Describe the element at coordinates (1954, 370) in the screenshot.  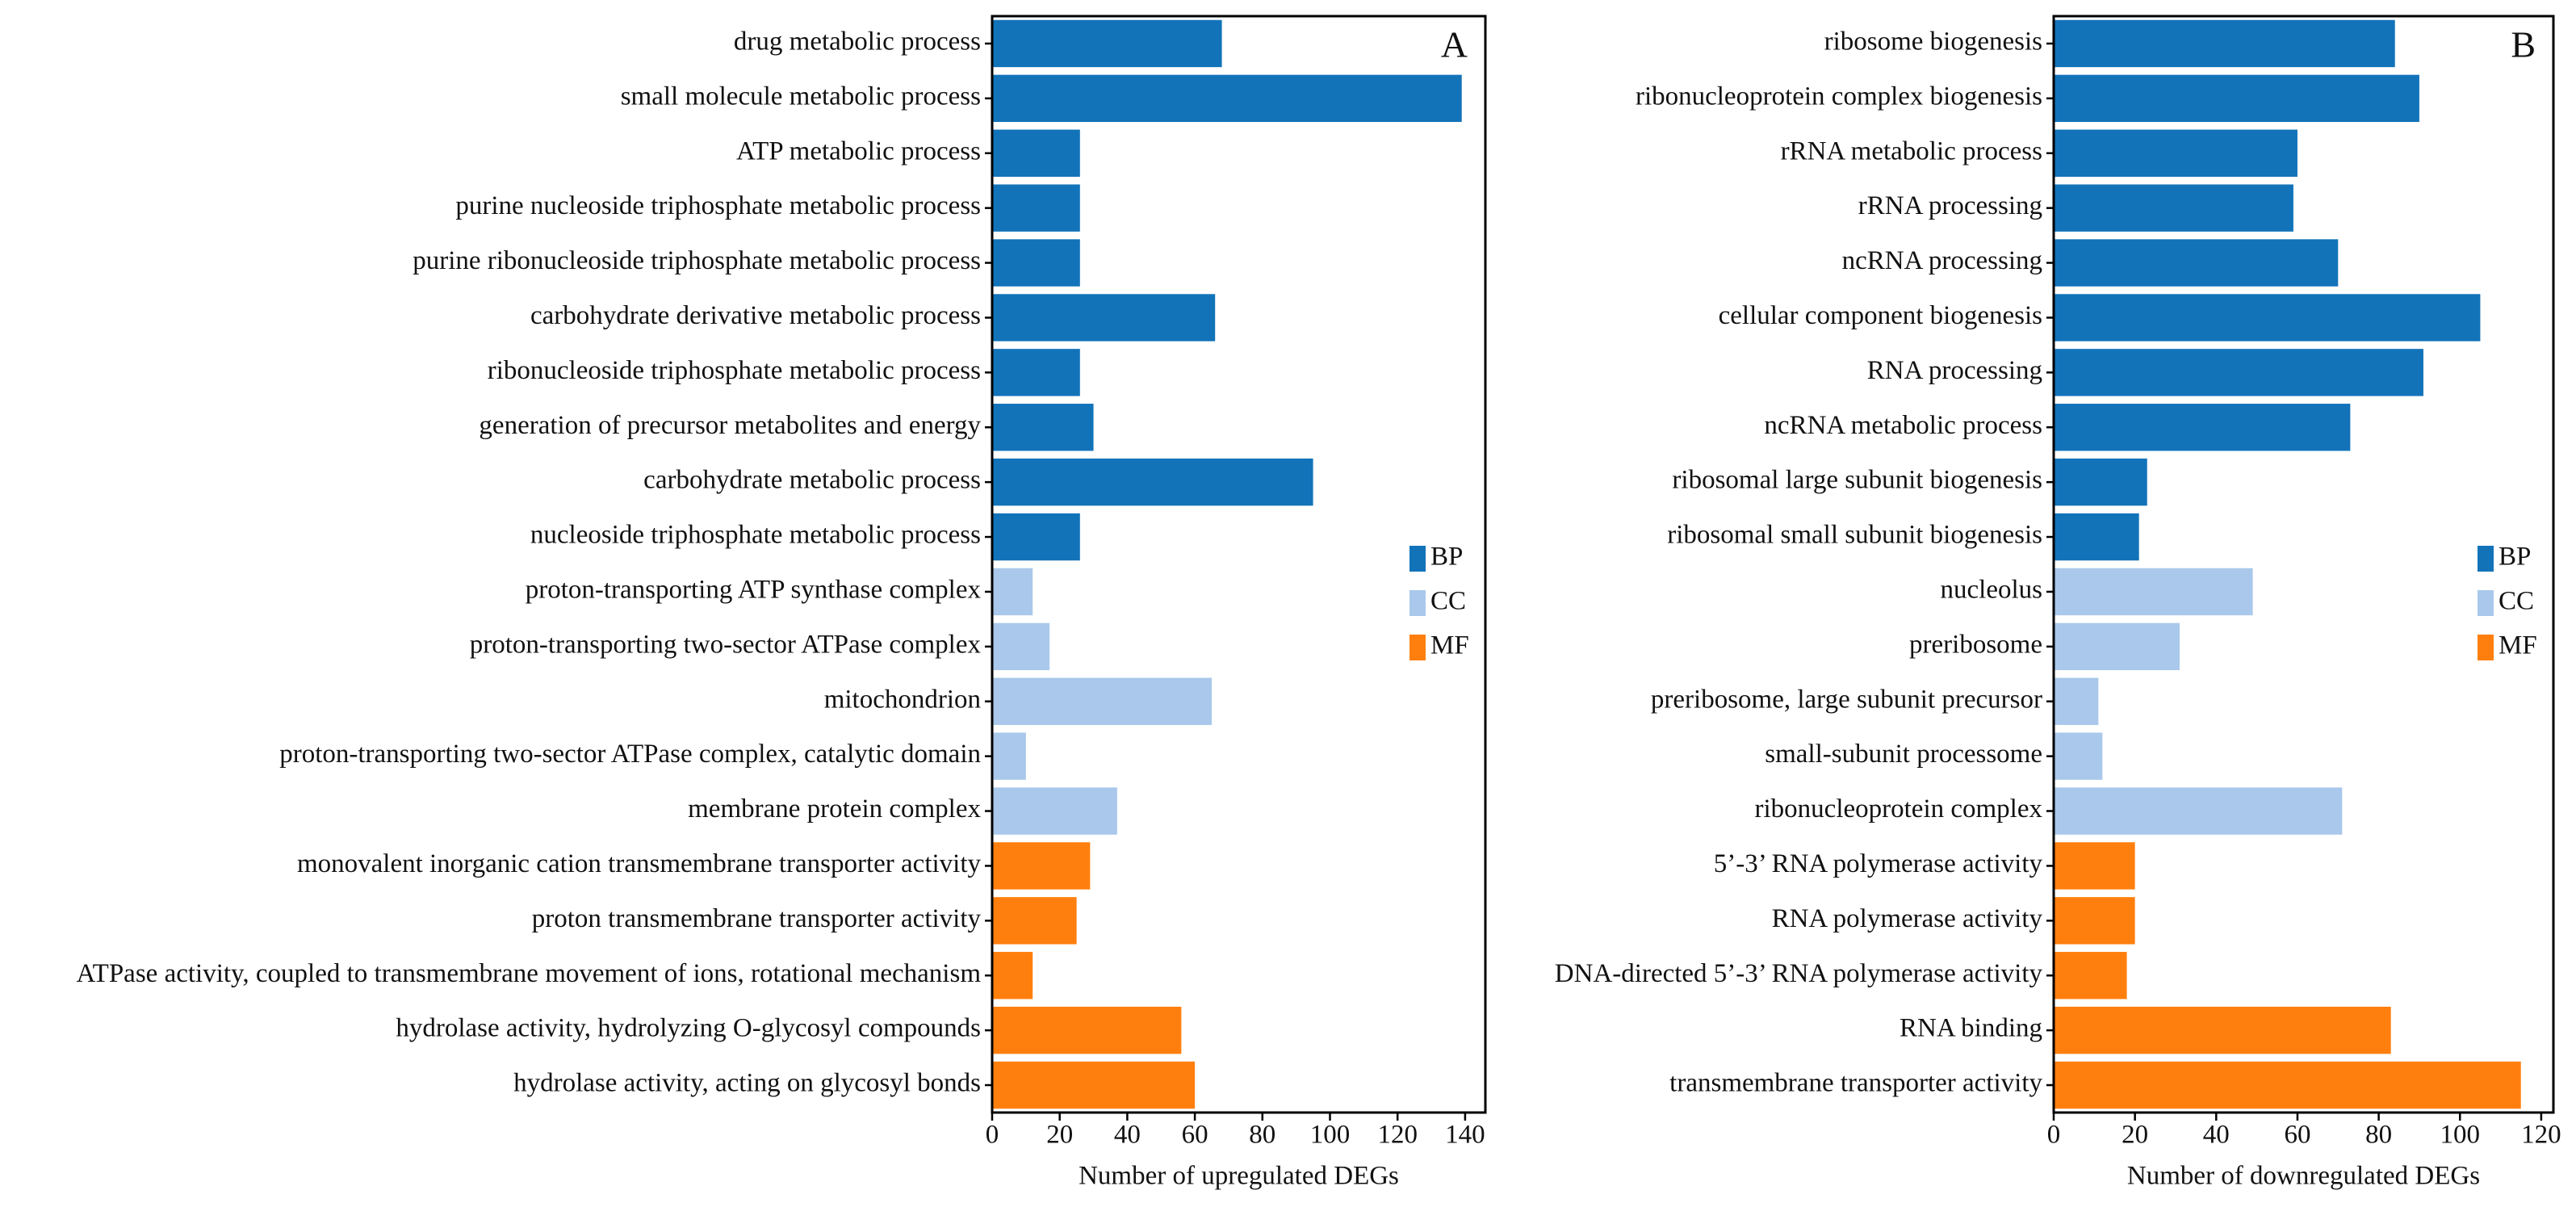
I see `y-tick-label: RNA processing` at that location.